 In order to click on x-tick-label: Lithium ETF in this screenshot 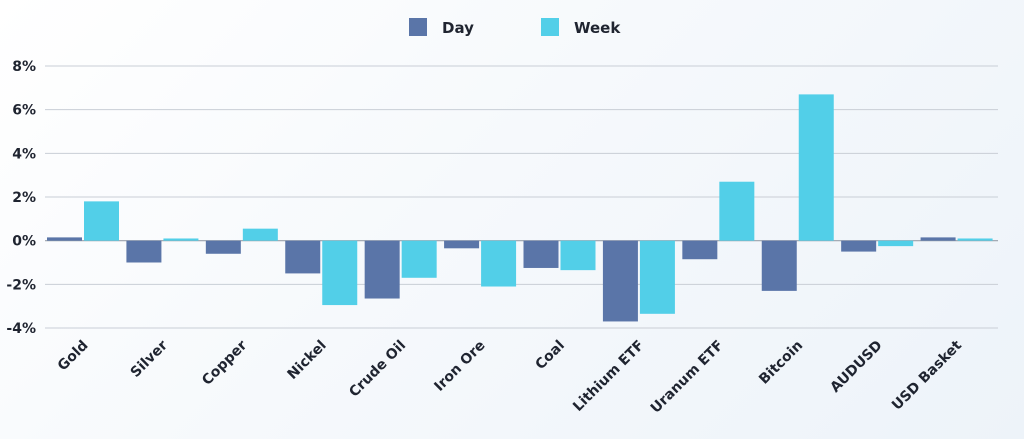, I will do `click(608, 376)`.